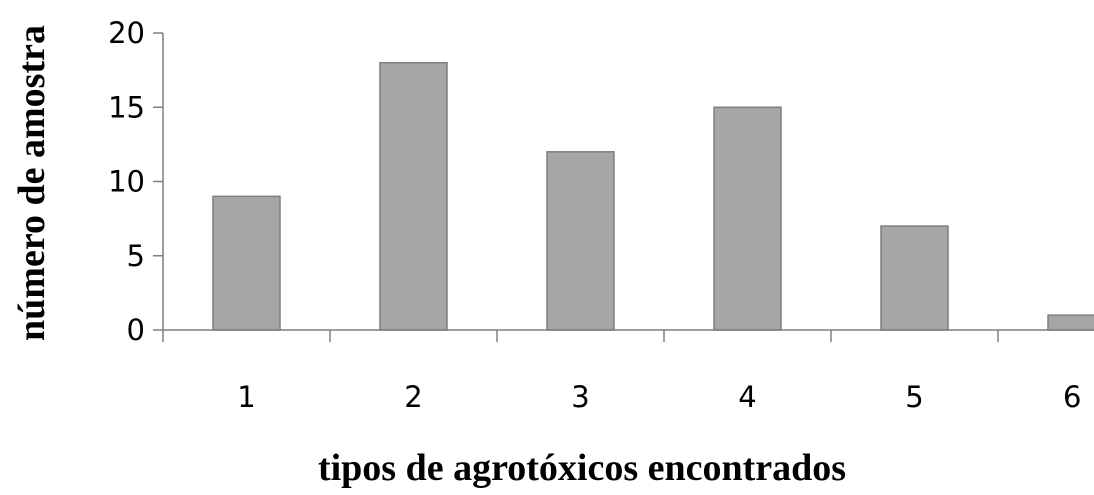 The image size is (1094, 495). What do you see at coordinates (136, 330) in the screenshot?
I see `y-tick-label: 0` at bounding box center [136, 330].